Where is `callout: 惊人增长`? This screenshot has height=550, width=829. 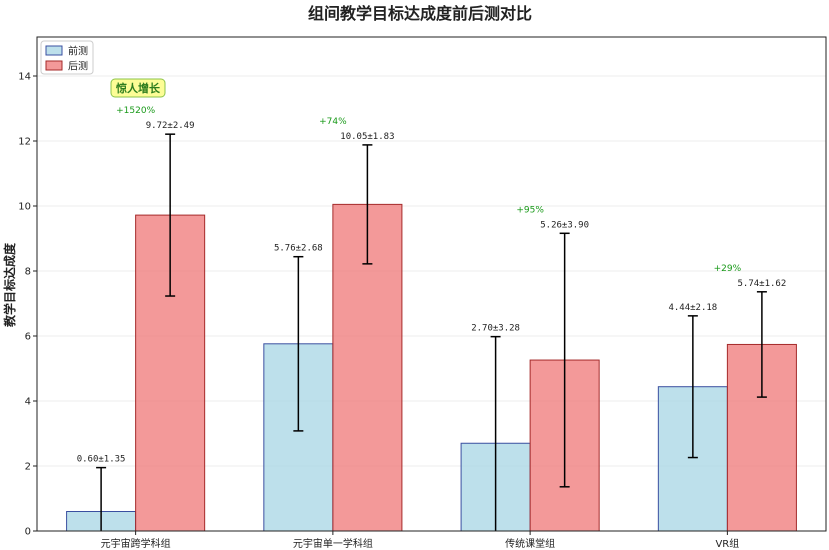 callout: 惊人增长 is located at coordinates (138, 88).